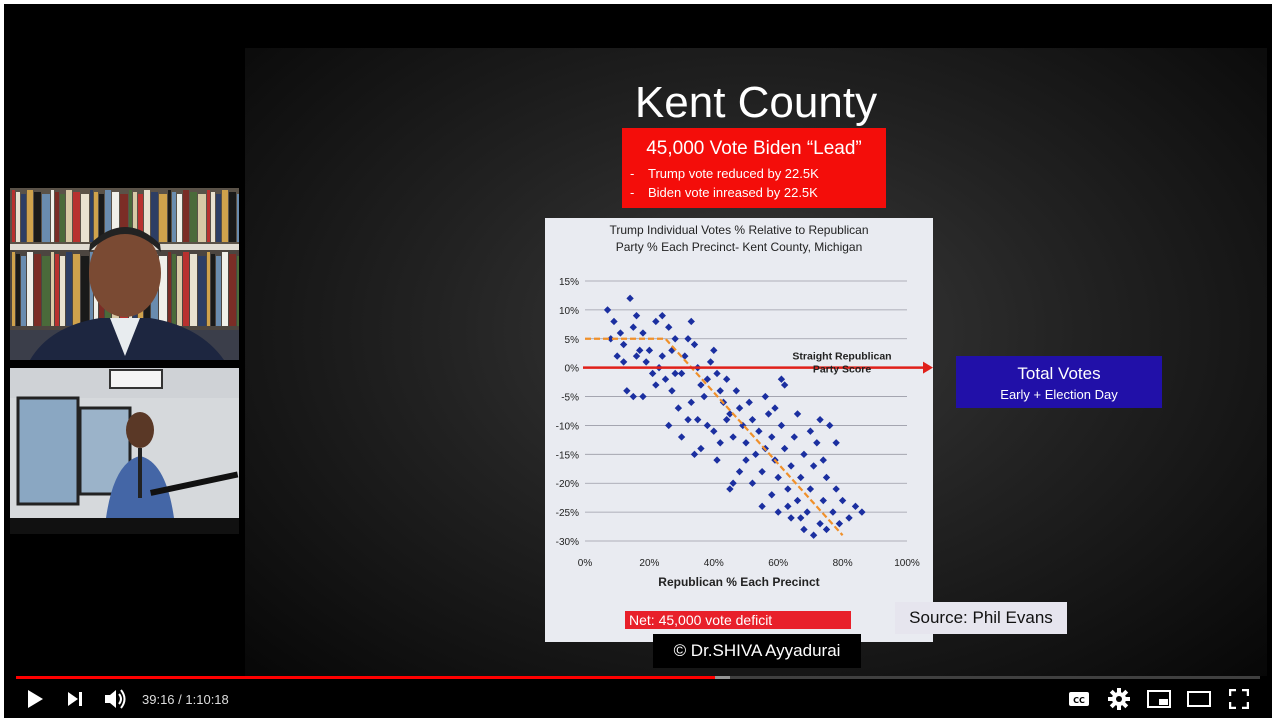 The height and width of the screenshot is (723, 1277). I want to click on next-button, so click(75, 699).